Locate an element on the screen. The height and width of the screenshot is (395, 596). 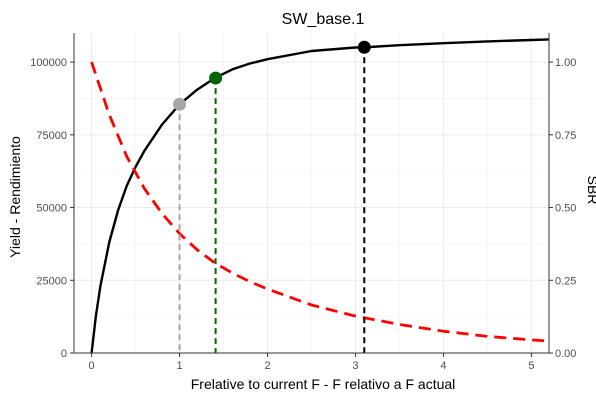
y-axis-title: Yield - Rendimiento is located at coordinates (15, 197).